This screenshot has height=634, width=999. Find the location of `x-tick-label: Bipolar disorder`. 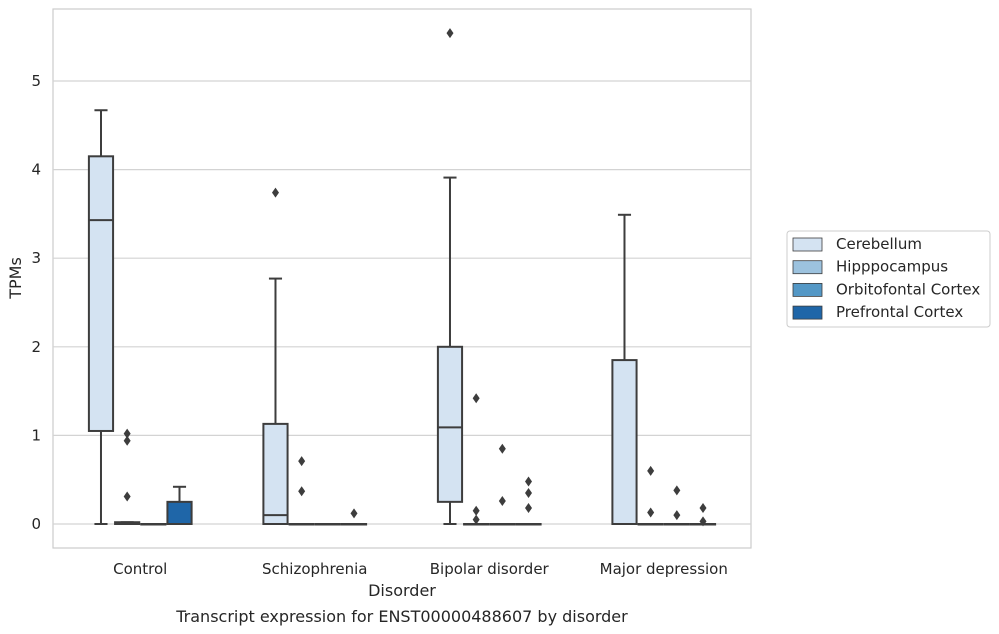

x-tick-label: Bipolar disorder is located at coordinates (490, 569).